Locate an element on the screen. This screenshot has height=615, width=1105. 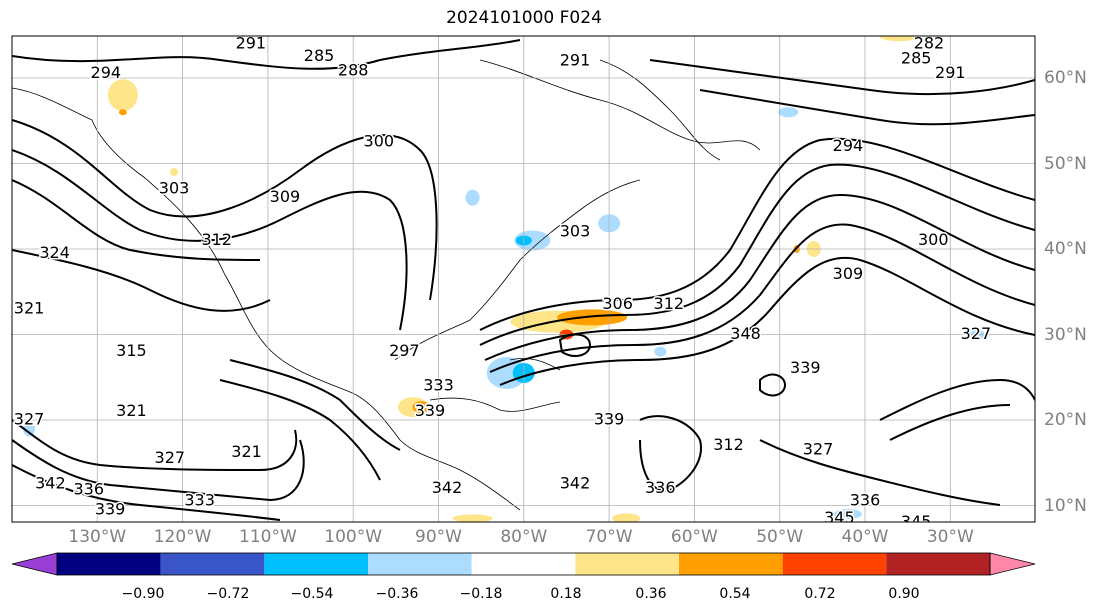
colorbar-tick-label: 0.36 is located at coordinates (651, 594).